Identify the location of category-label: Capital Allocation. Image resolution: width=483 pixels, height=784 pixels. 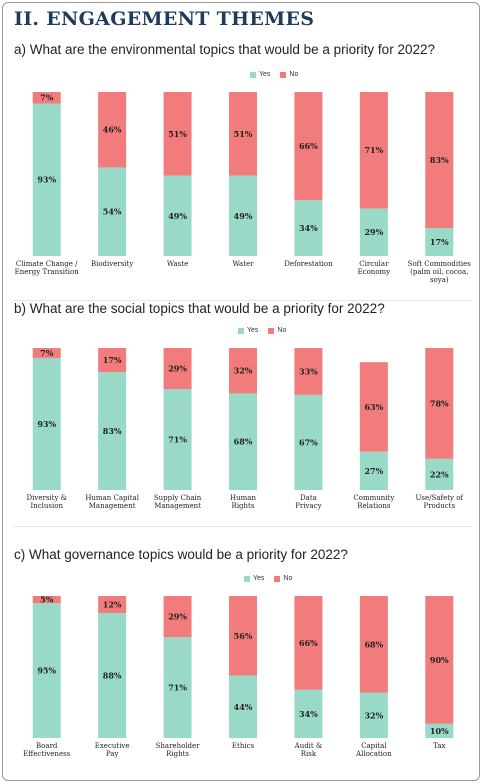
(373, 750).